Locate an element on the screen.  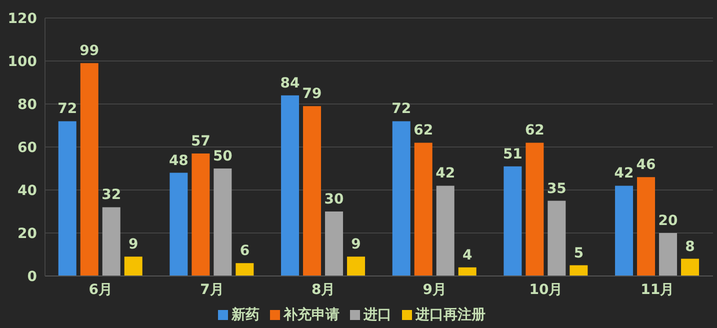
data-label: 20 is located at coordinates (668, 221).